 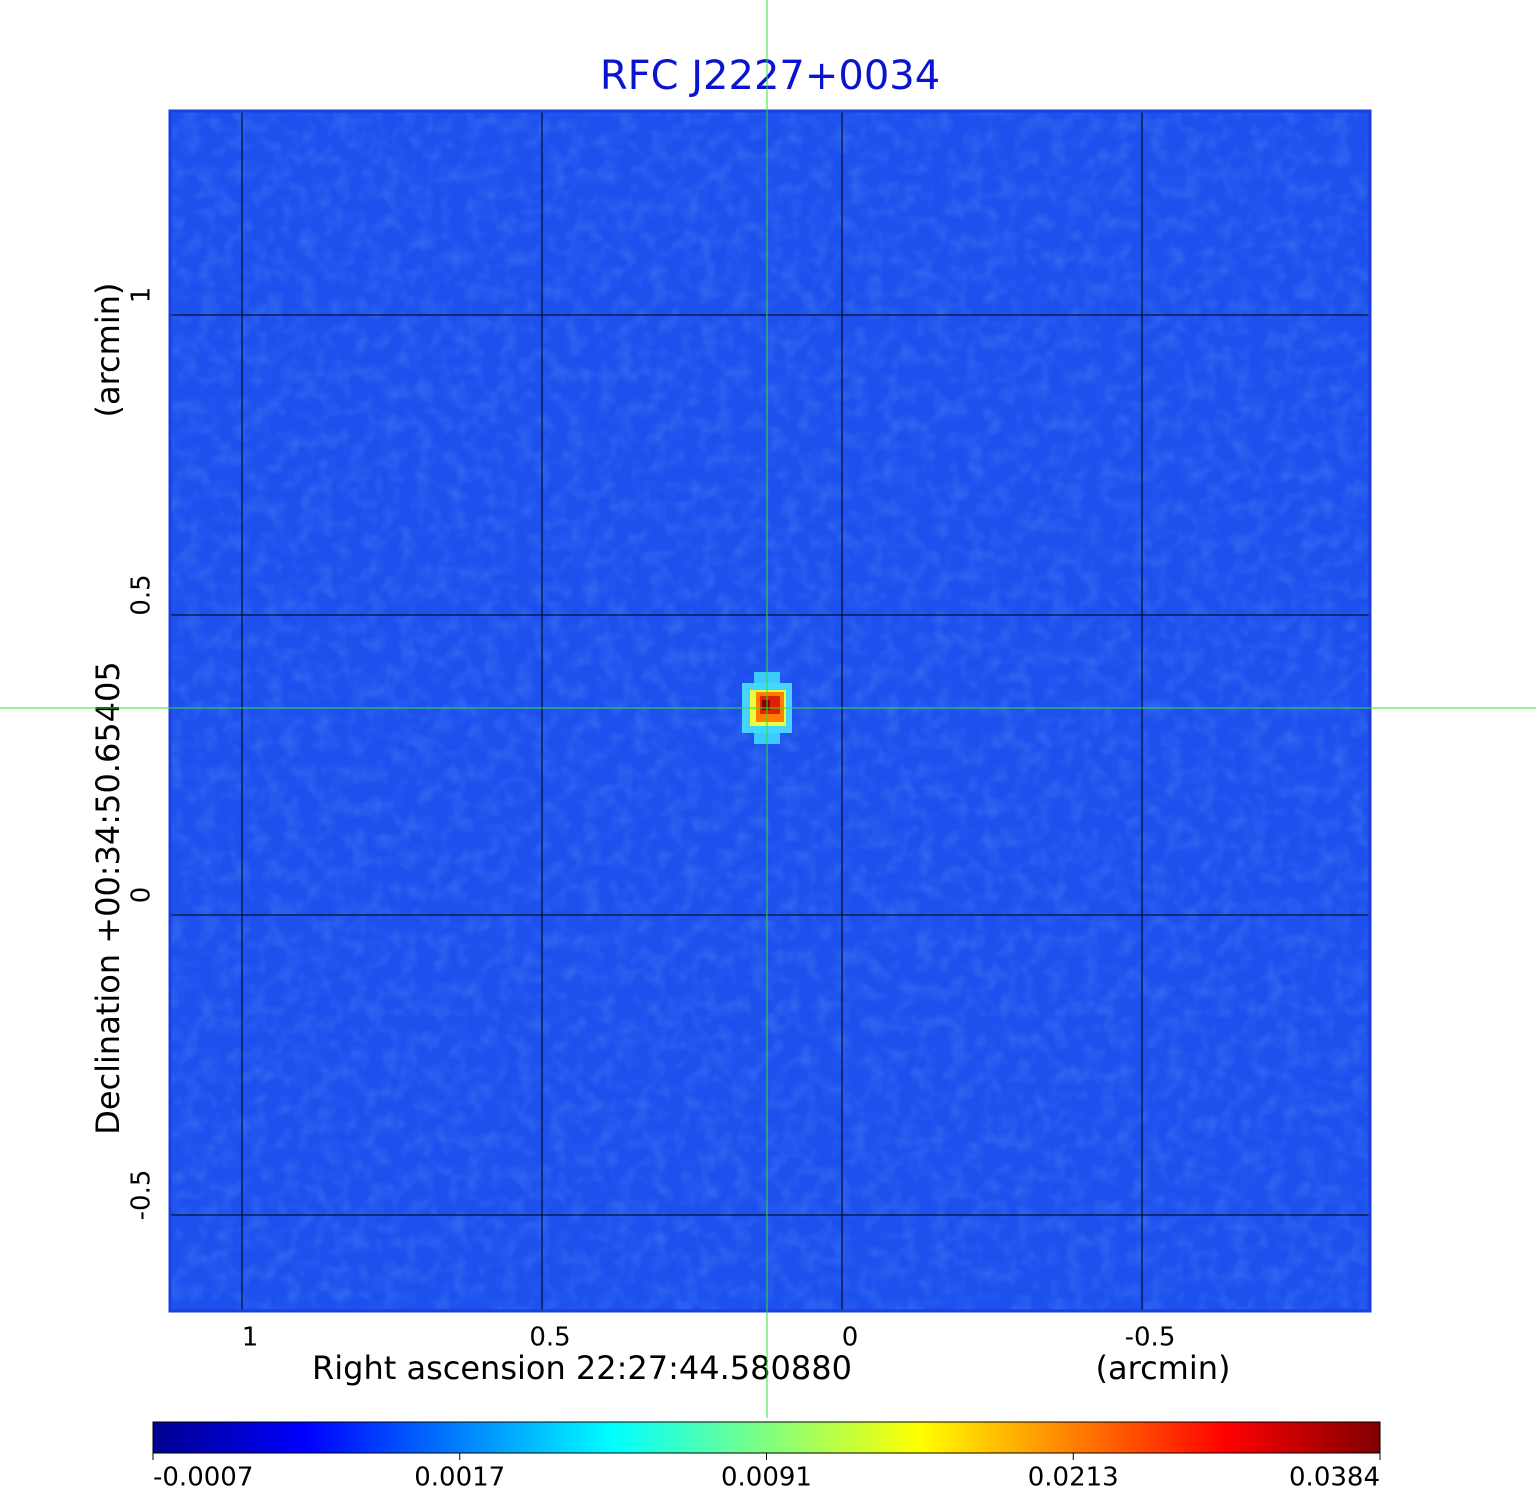 What do you see at coordinates (142, 895) in the screenshot?
I see `y-tick-label: 0` at bounding box center [142, 895].